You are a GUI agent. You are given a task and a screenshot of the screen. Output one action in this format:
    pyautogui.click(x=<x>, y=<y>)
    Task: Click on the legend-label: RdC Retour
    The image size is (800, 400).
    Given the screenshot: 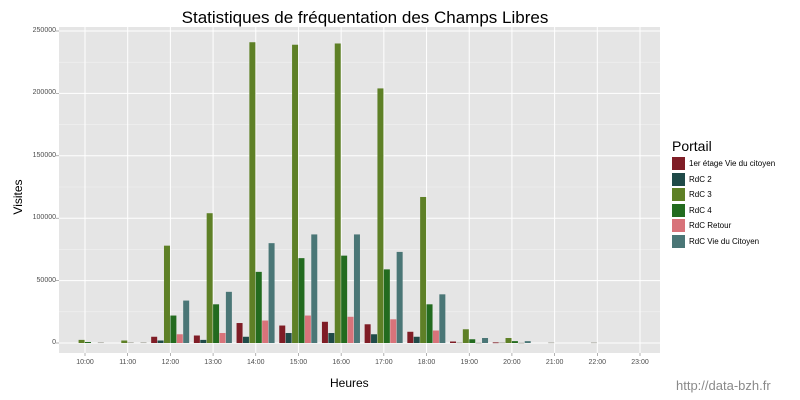 What is the action you would take?
    pyautogui.click(x=710, y=226)
    